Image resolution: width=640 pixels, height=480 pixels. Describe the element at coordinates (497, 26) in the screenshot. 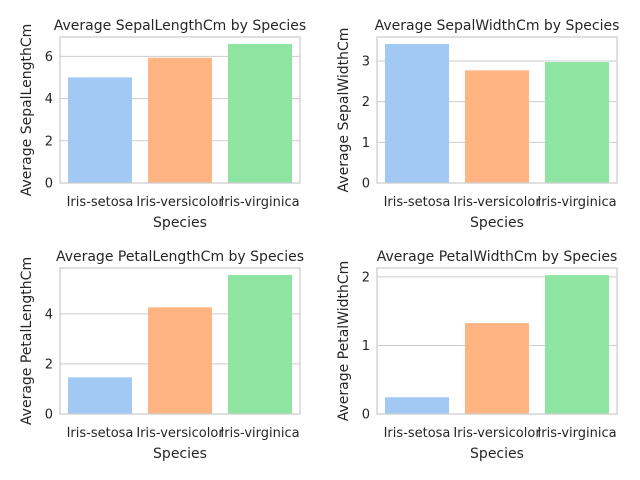

I see `chart-title: Average SepalWidthCm by Species` at that location.